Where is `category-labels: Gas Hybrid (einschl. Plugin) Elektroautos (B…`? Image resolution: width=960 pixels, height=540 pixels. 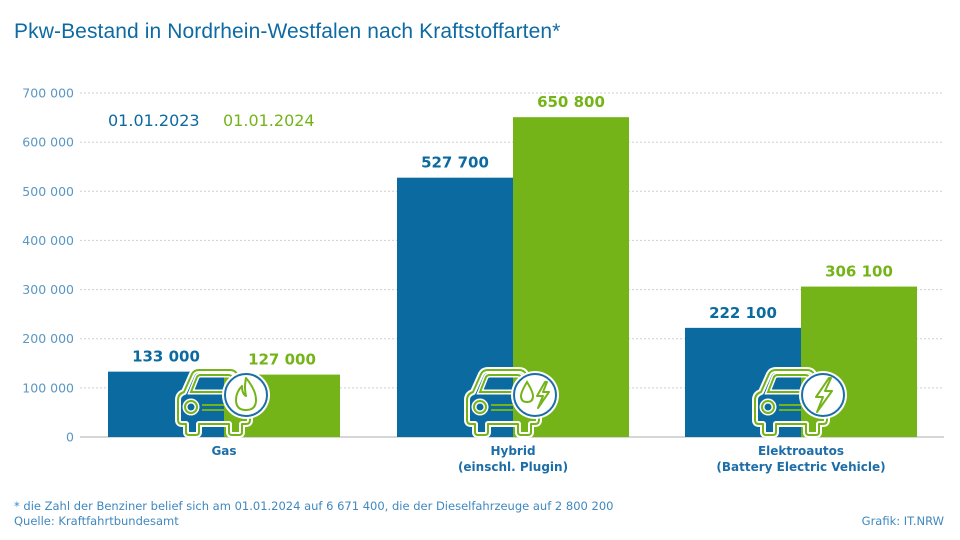
category-labels: Gas Hybrid (einschl. Plugin) Elektroautos (B… is located at coordinates (548, 459).